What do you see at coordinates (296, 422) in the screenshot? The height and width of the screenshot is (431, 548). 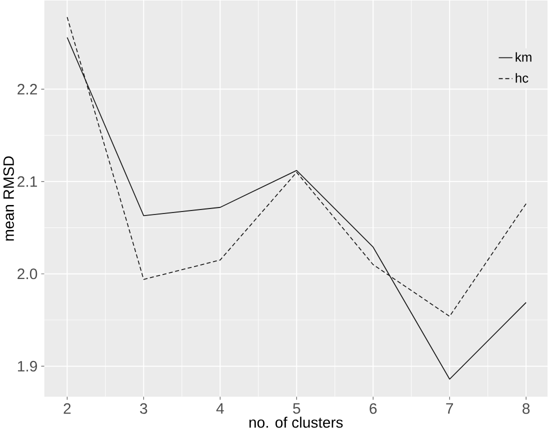 I see `x-axis-title: no. of clusters` at bounding box center [296, 422].